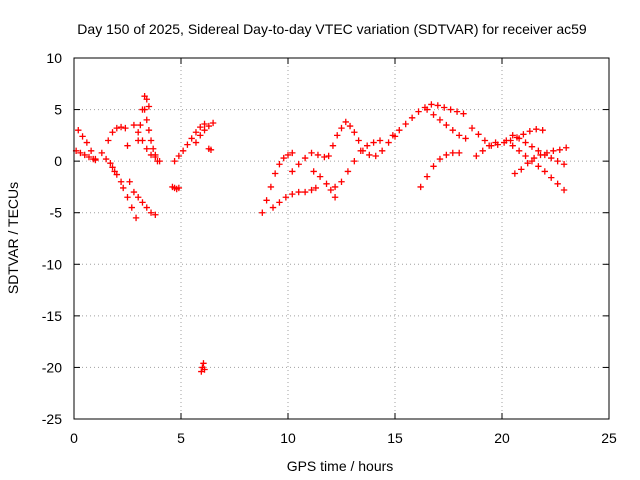  Describe the element at coordinates (52, 419) in the screenshot. I see `y-tick-label: -25` at that location.